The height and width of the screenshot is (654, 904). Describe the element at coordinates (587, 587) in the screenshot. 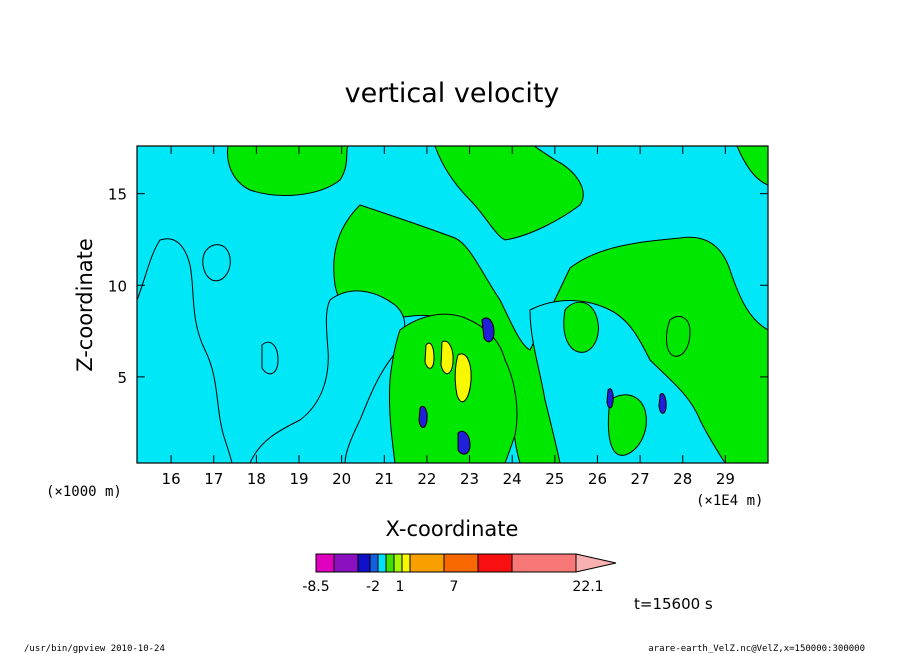

I see `colorbar-label: 22.1` at that location.